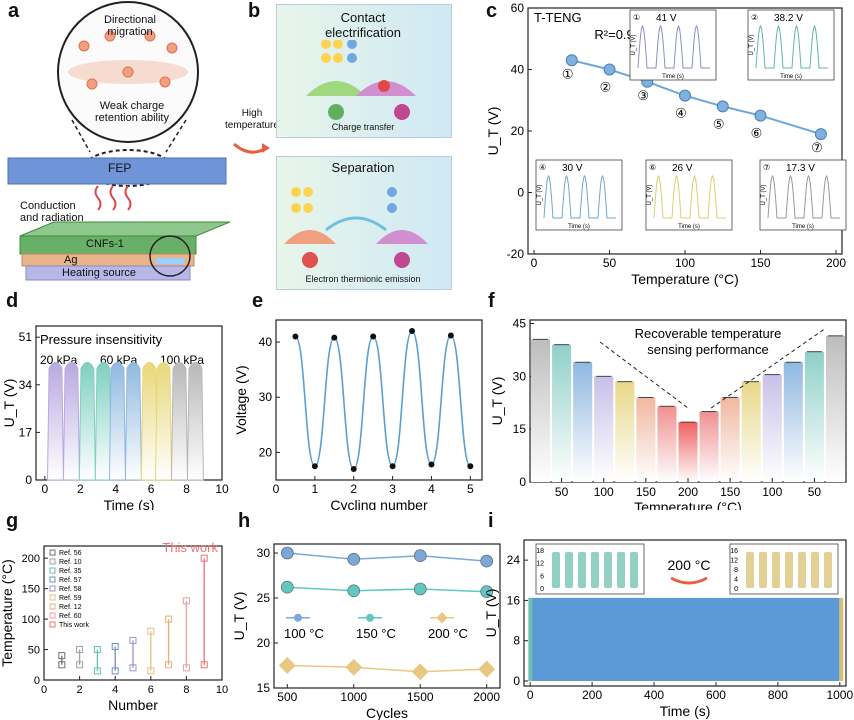  I want to click on inset-pulse, so click(556, 570).